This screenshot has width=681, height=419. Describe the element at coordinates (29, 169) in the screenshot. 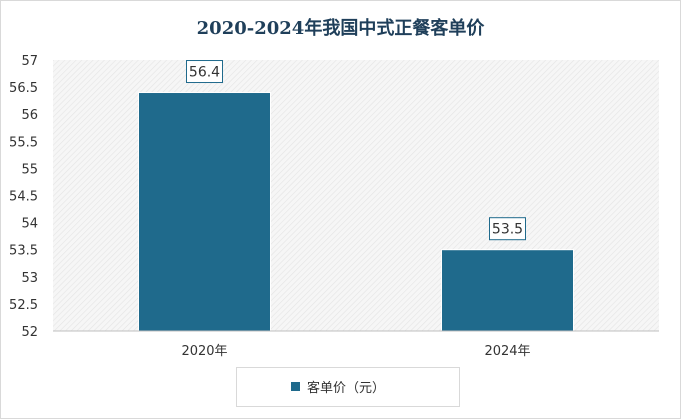

I see `y-tick-label: 55` at that location.